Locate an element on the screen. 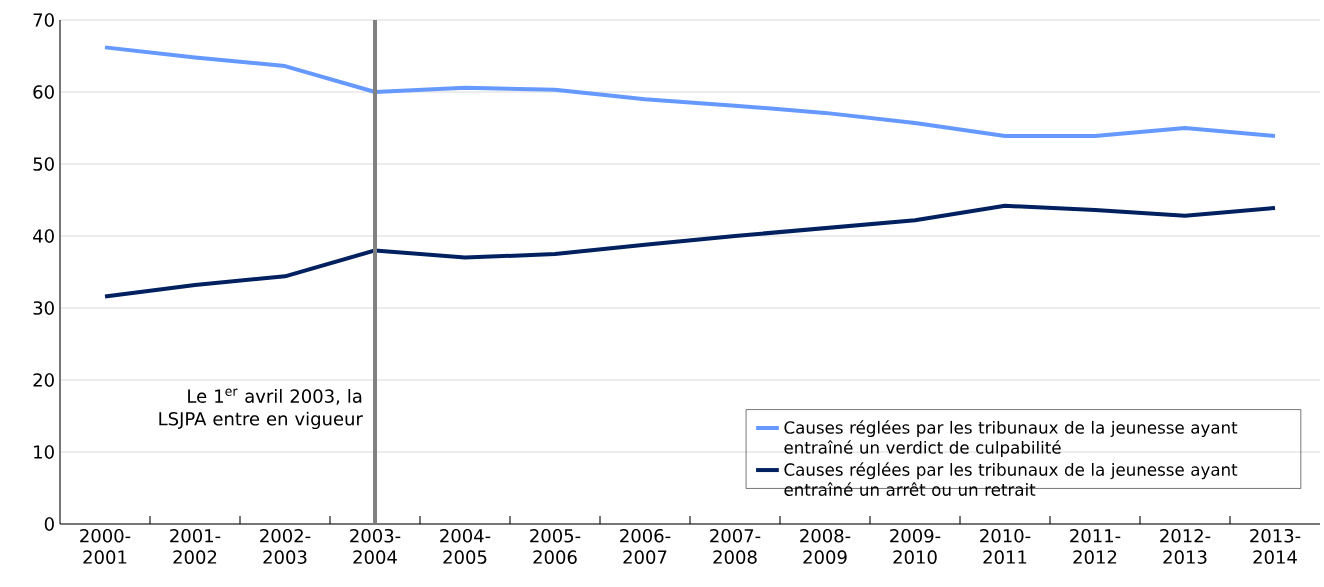 The width and height of the screenshot is (1324, 587). x-tick-label: 2004-2005 is located at coordinates (465, 546).